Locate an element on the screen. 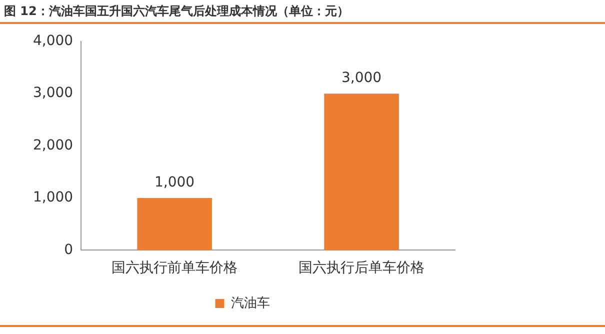 This screenshot has width=605, height=334. y-tick-label: 4,000 is located at coordinates (53, 41).